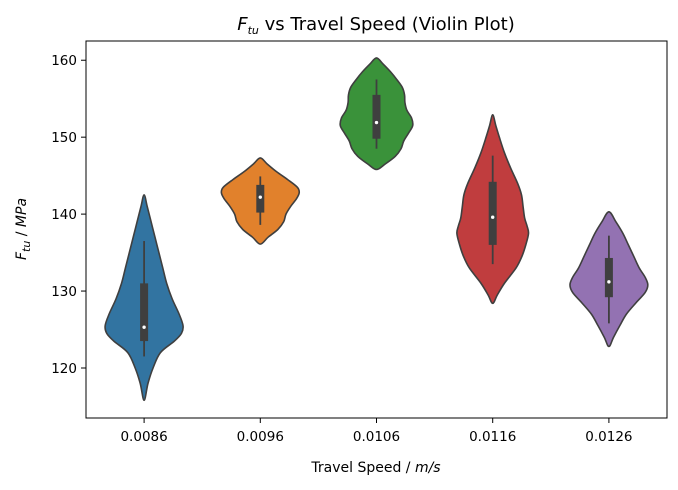 The width and height of the screenshot is (678, 490). Describe the element at coordinates (492, 437) in the screenshot. I see `x-tick-label-0.0116: 0.0116` at that location.